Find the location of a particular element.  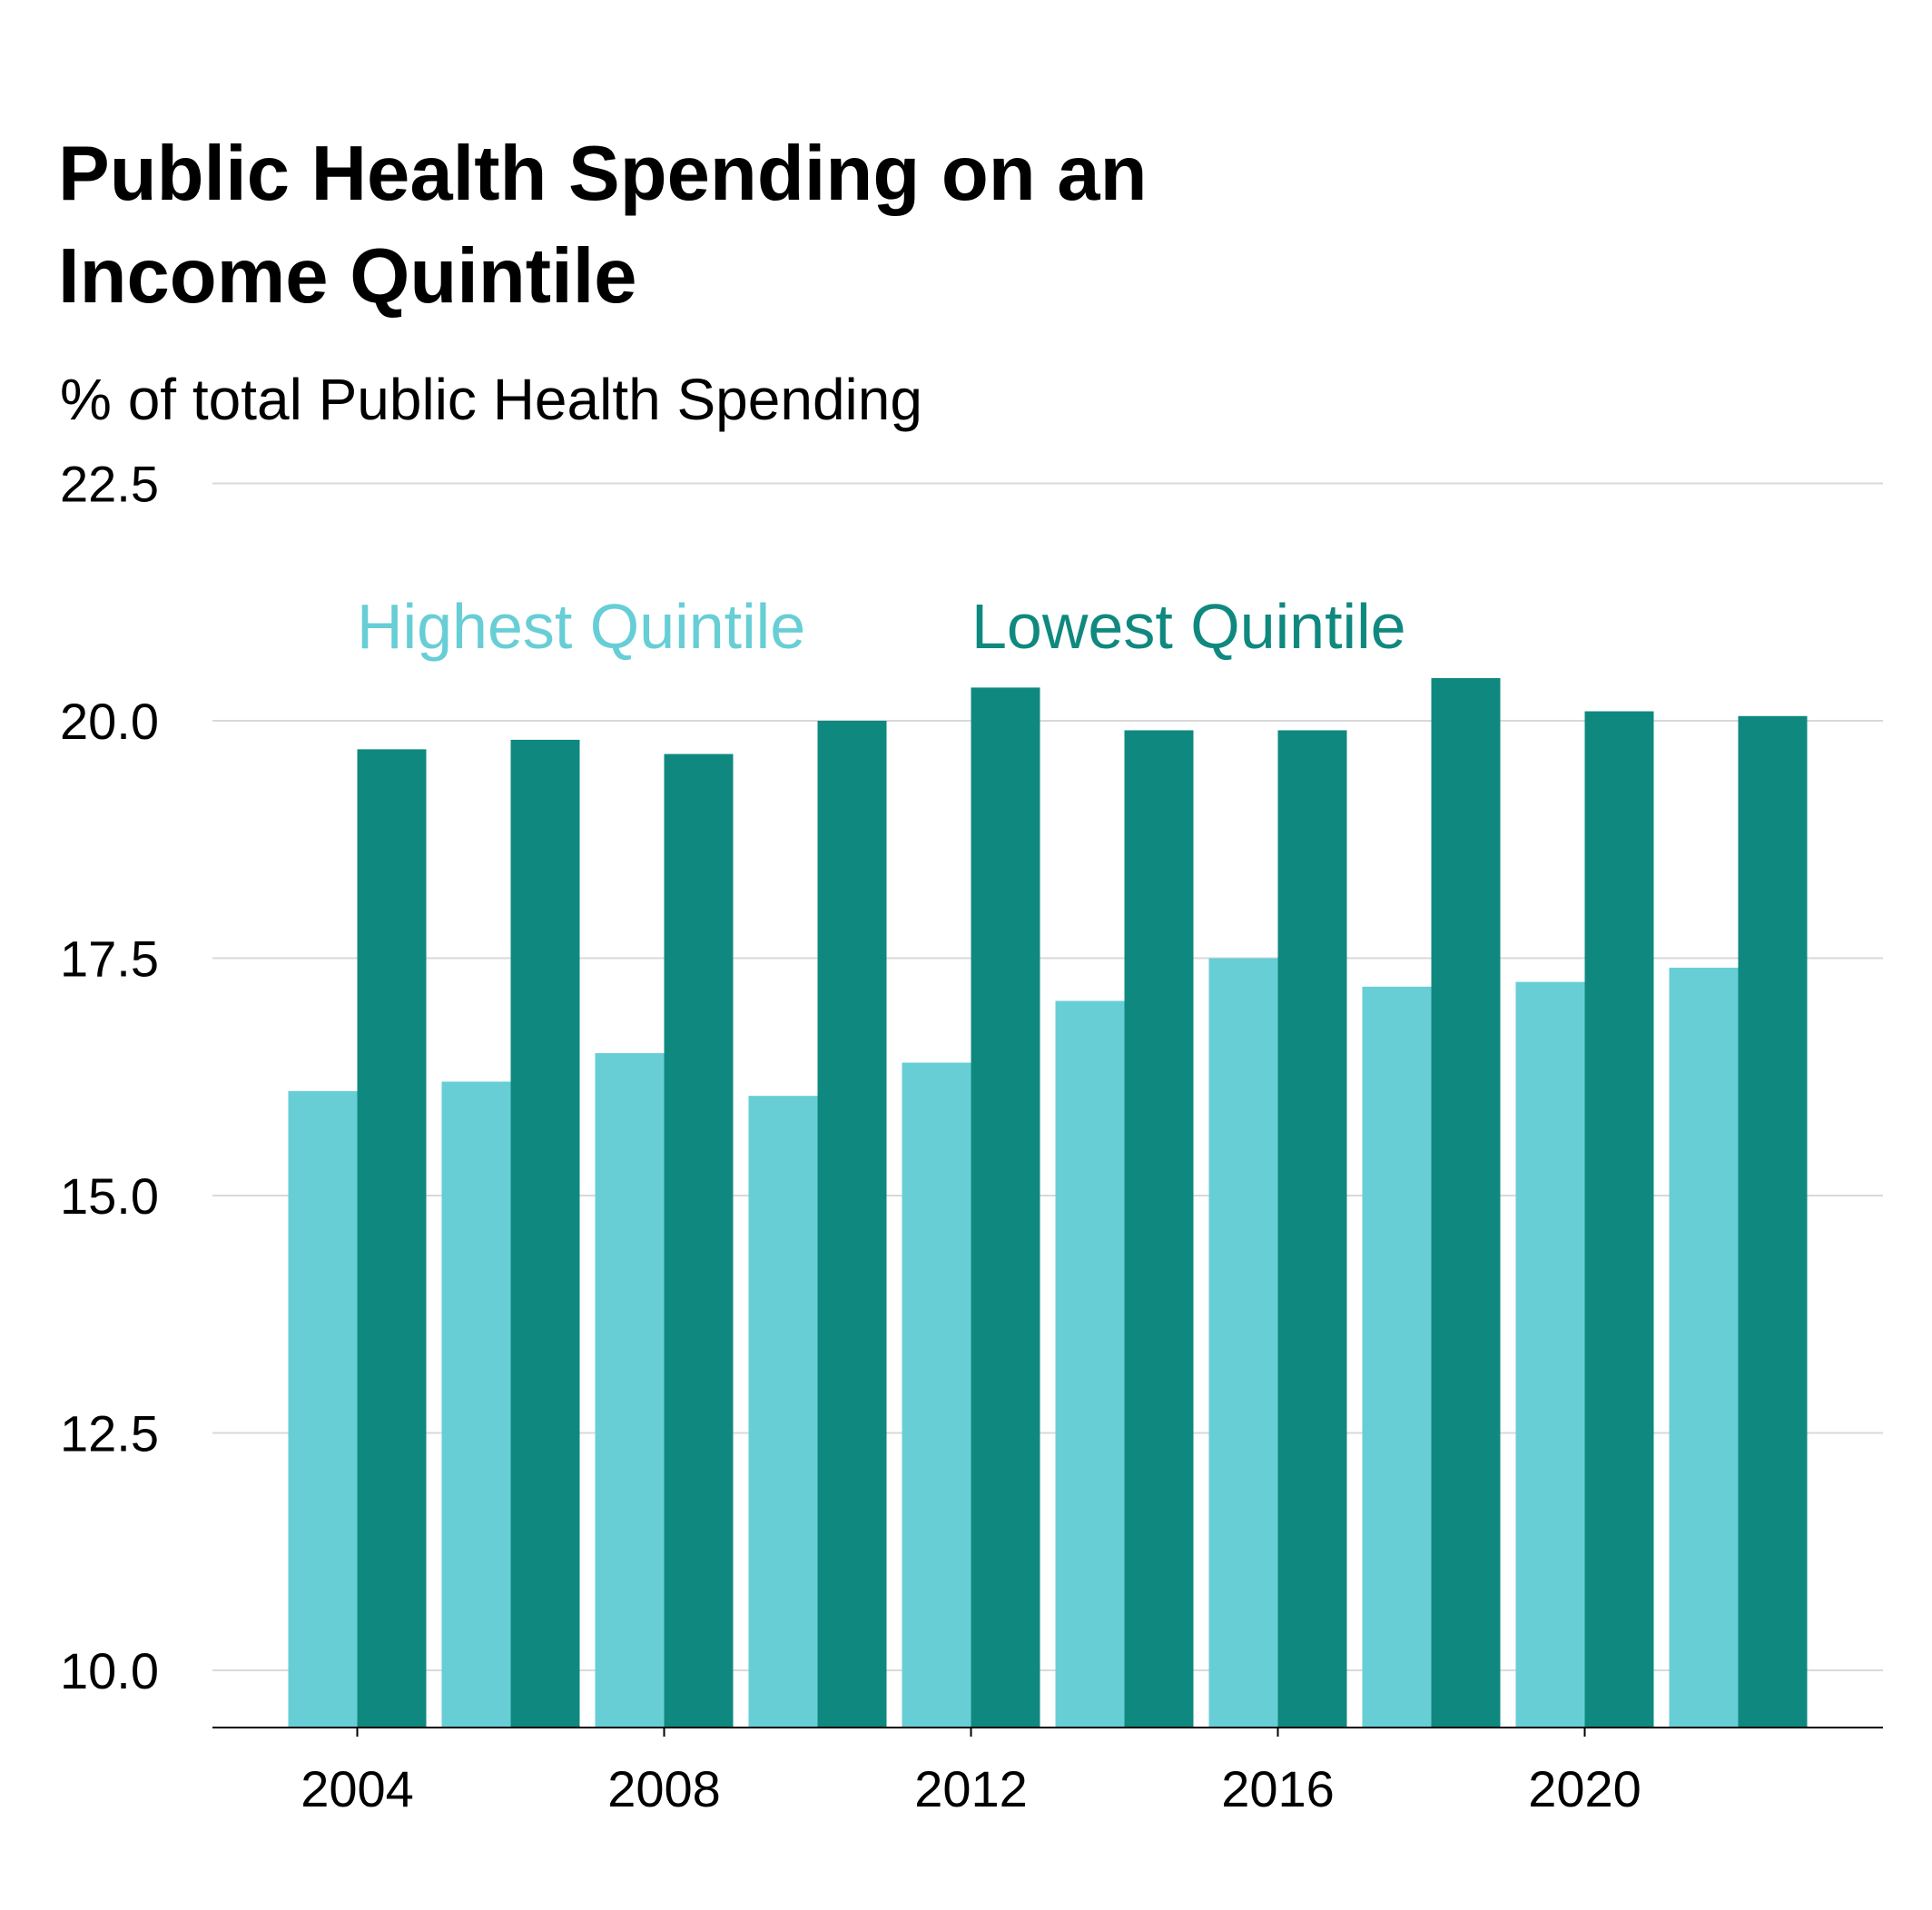

x-axis-tick-labels: 2004 2008 2012 2016 2020 is located at coordinates (971, 1789).